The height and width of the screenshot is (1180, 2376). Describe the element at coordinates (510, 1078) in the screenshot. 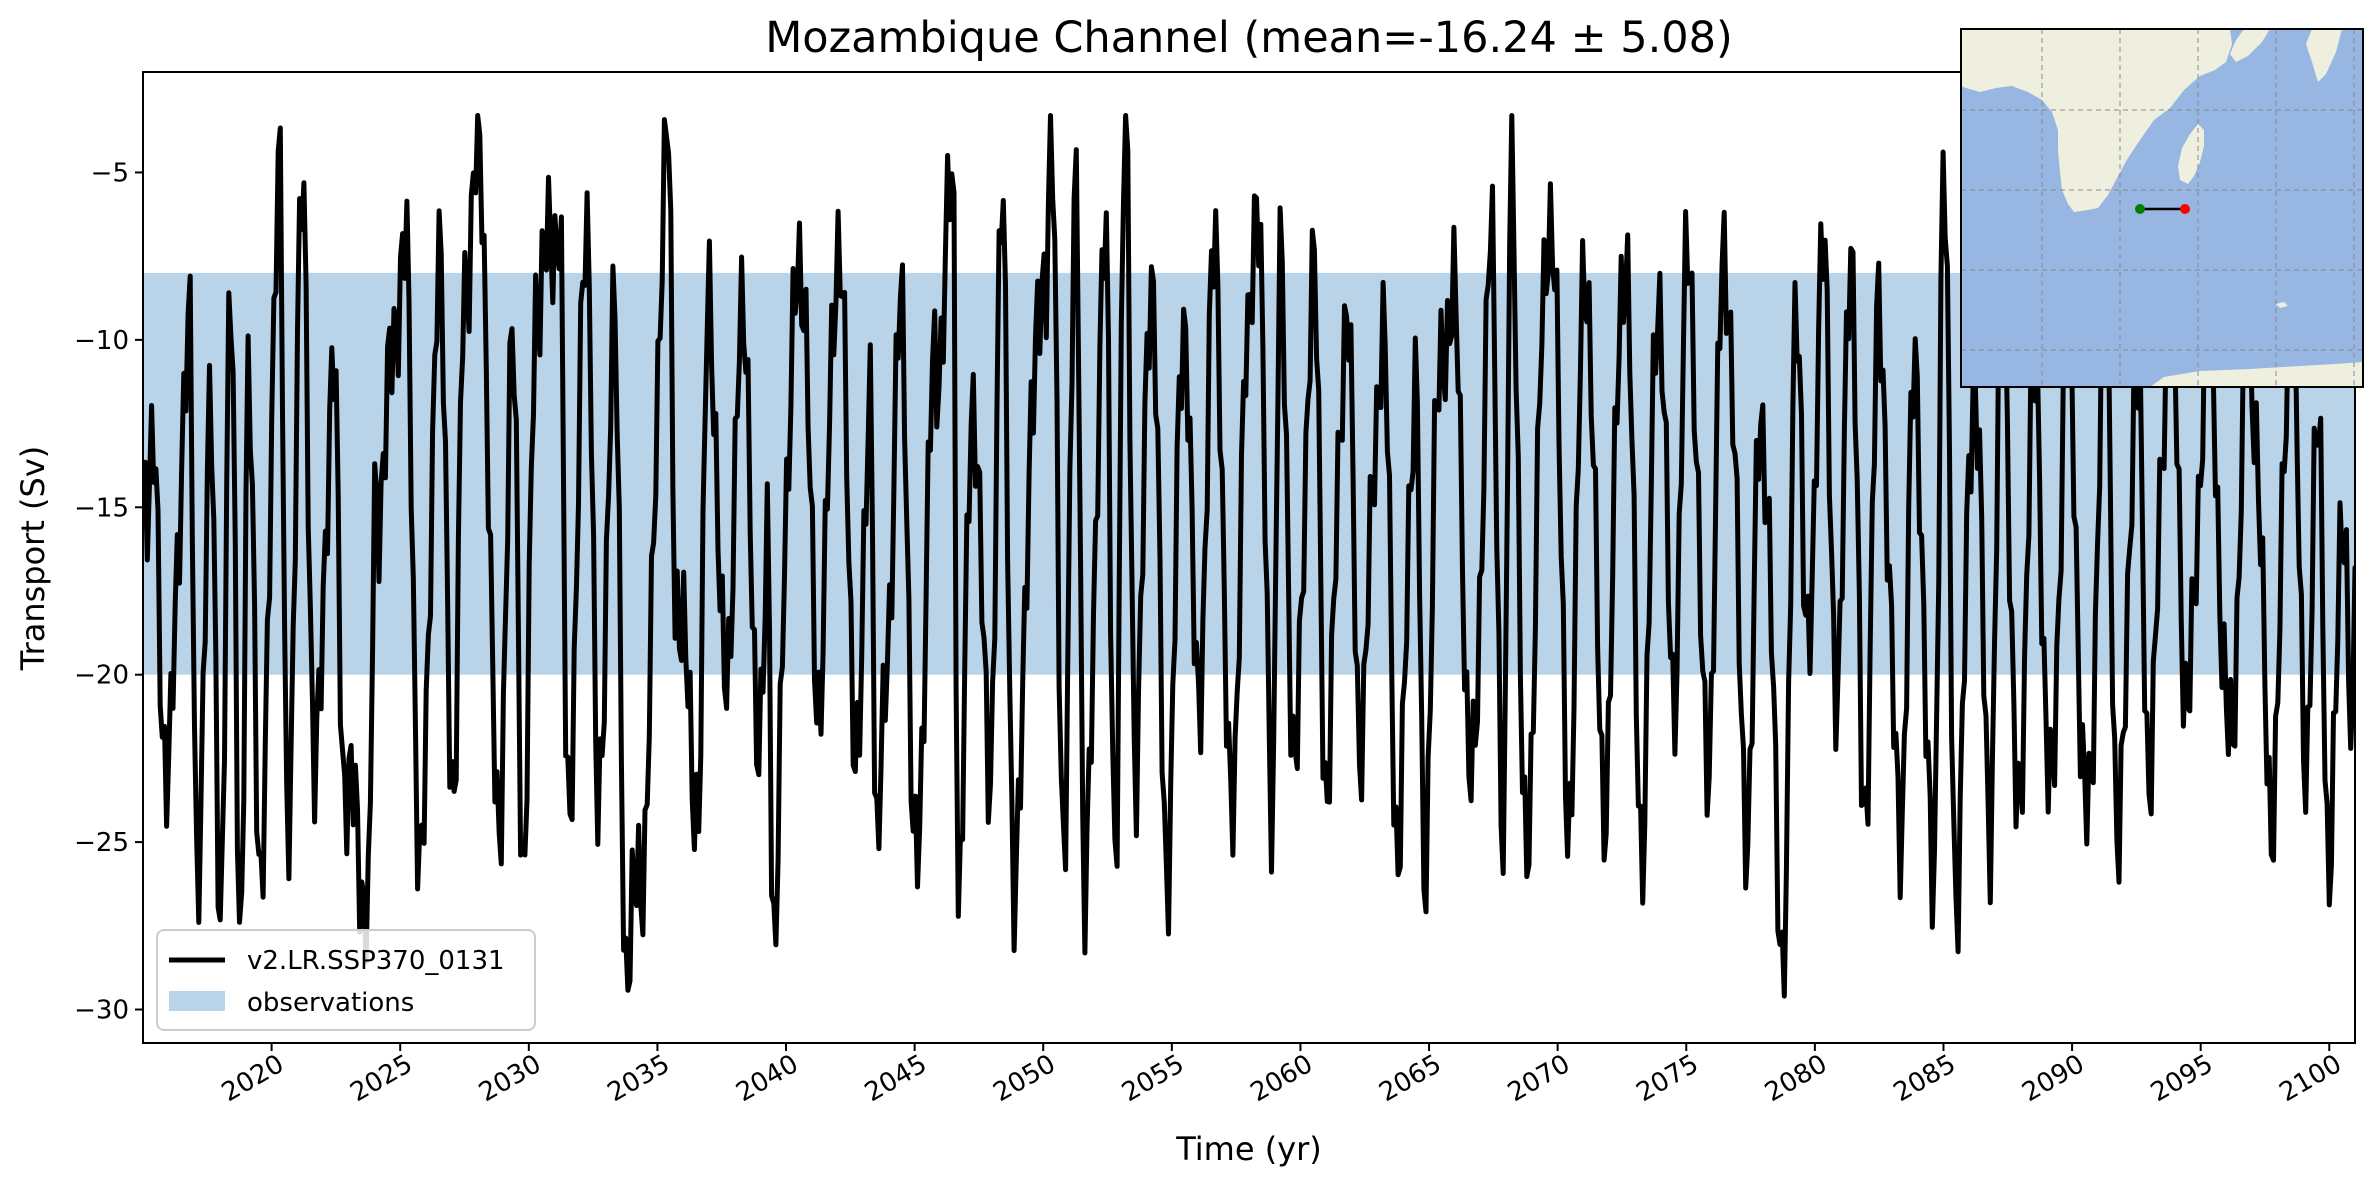

I see `x-tick-label-2030: 2030` at that location.